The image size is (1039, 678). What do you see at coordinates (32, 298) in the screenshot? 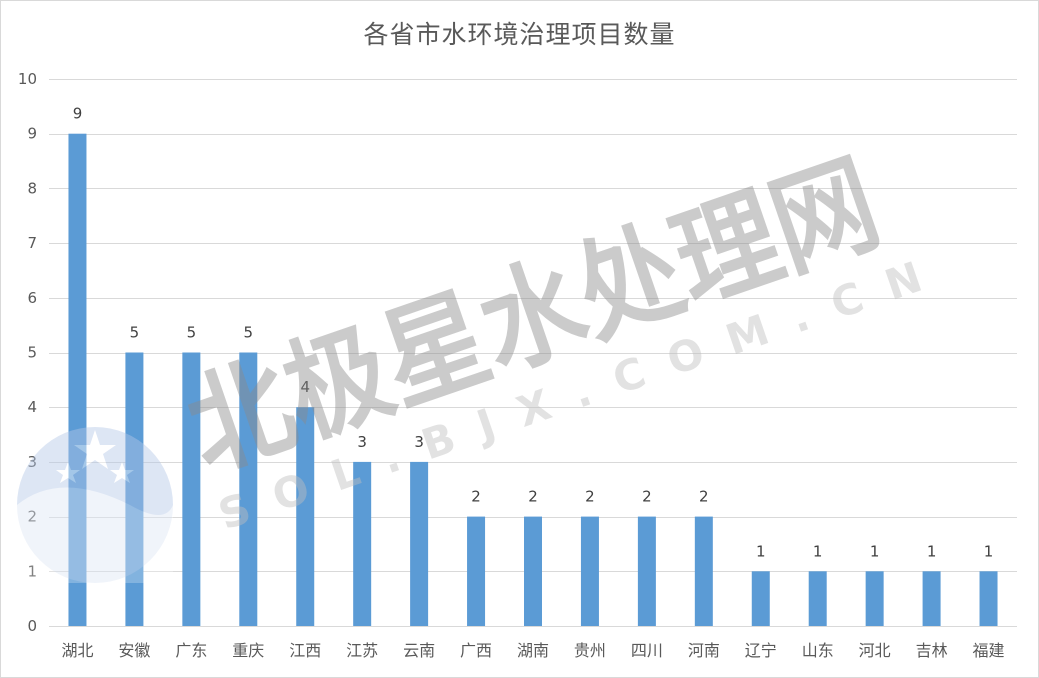
I see `y-tick-label: 6` at bounding box center [32, 298].